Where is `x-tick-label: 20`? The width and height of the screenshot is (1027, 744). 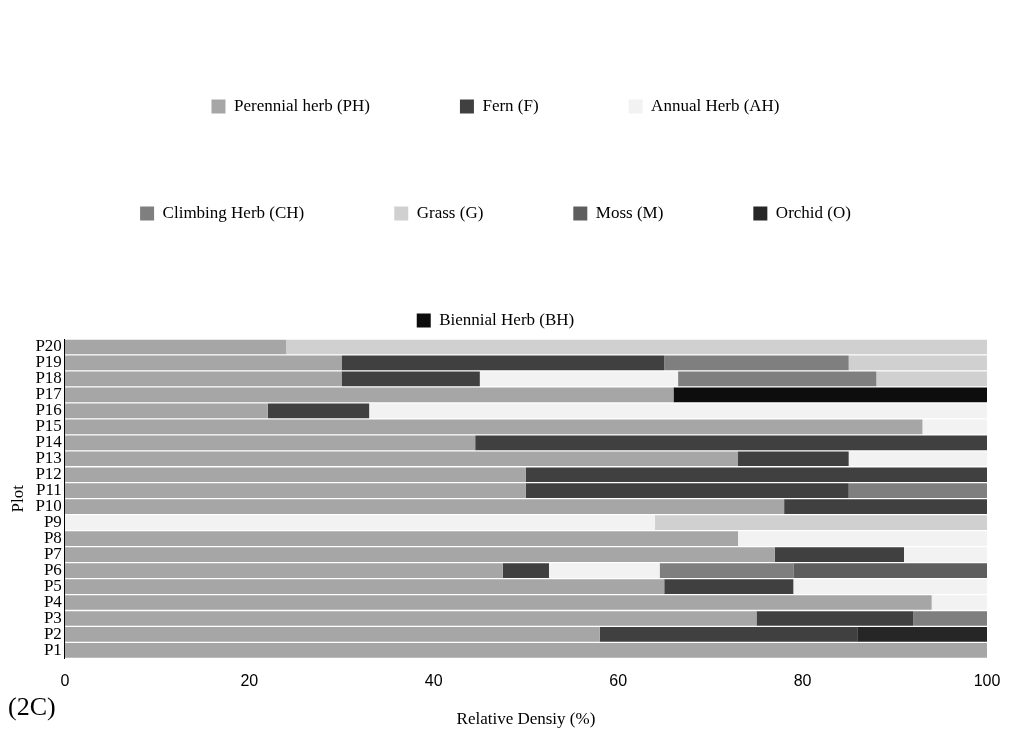 x-tick-label: 20 is located at coordinates (249, 681).